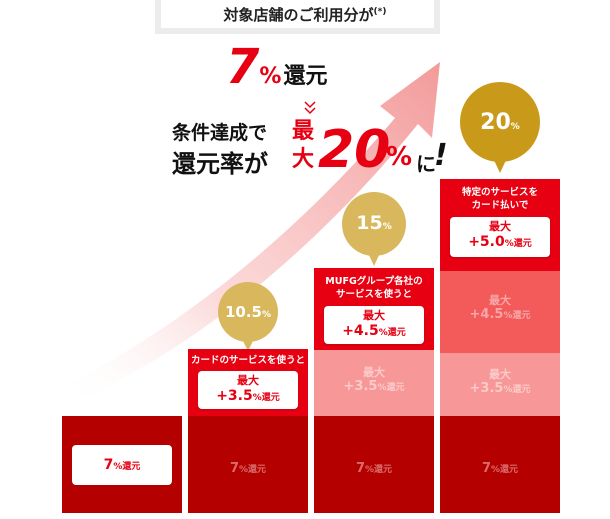 The image size is (610, 519). I want to click on bubble-rate: 10.5%, so click(248, 313).